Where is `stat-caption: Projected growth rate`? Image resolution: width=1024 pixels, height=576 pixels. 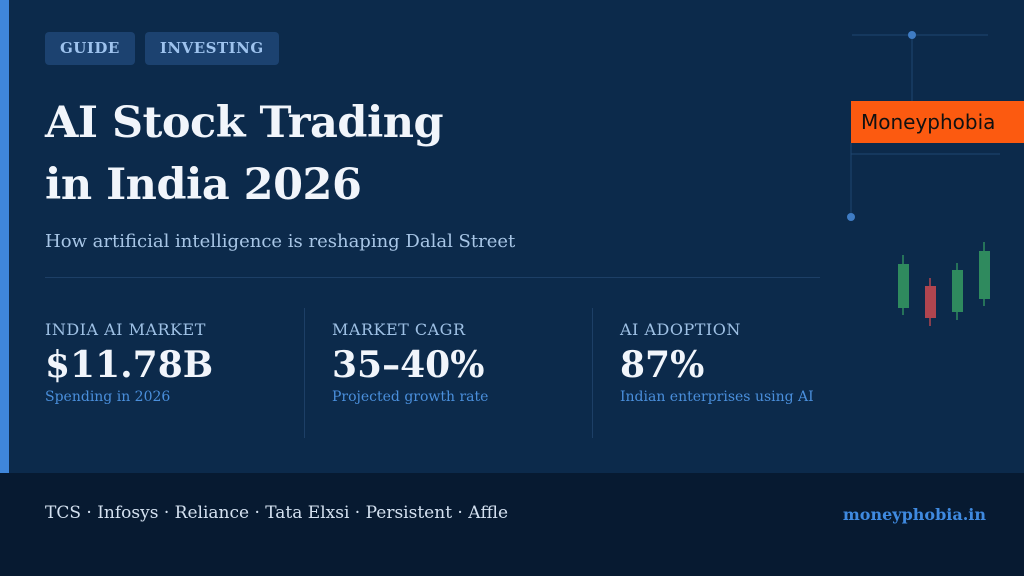 stat-caption: Projected growth rate is located at coordinates (410, 397).